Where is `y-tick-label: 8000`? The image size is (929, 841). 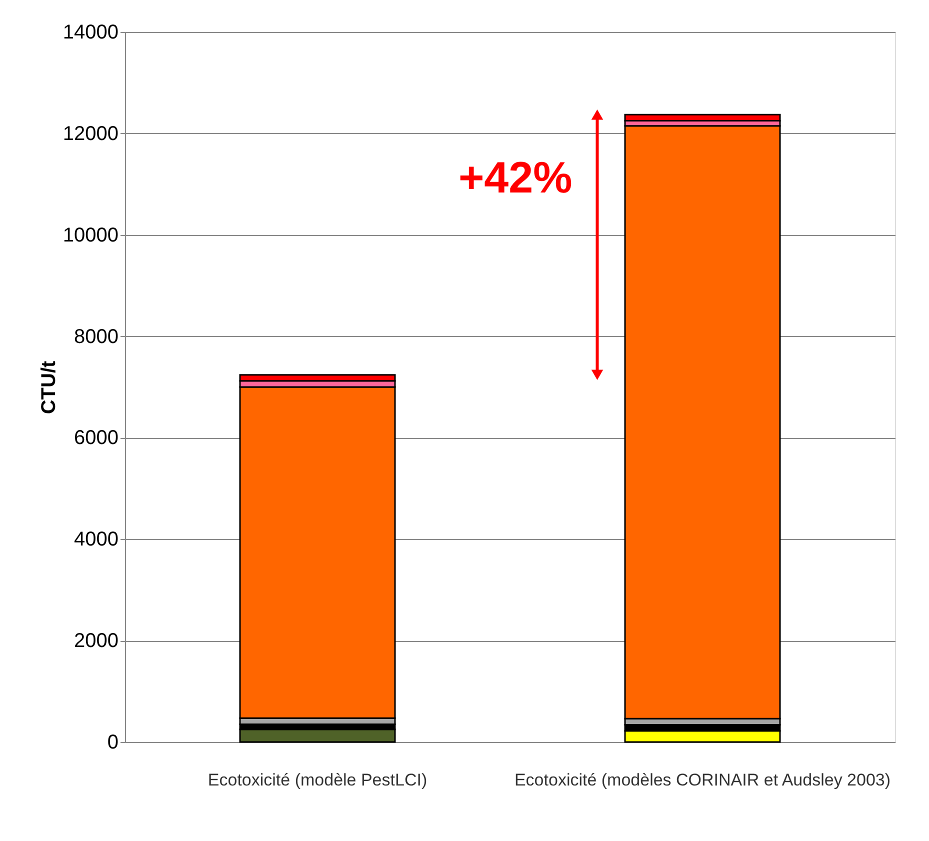
y-tick-label: 8000 is located at coordinates (96, 337).